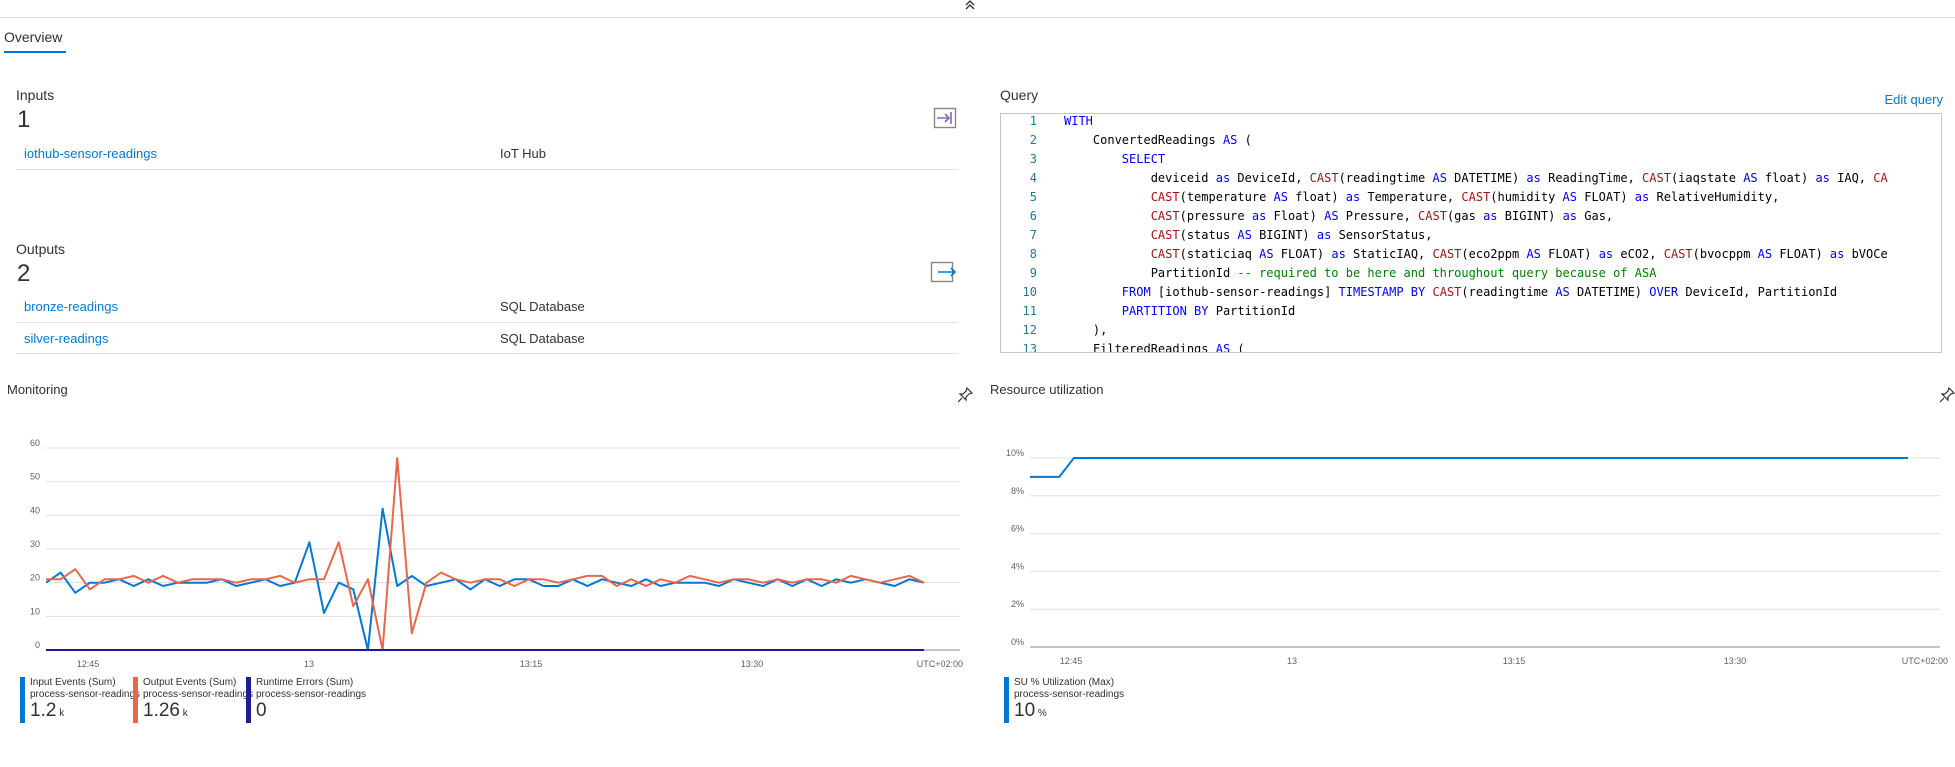 The width and height of the screenshot is (1955, 767). What do you see at coordinates (37, 645) in the screenshot?
I see `y-tick-label: 0` at bounding box center [37, 645].